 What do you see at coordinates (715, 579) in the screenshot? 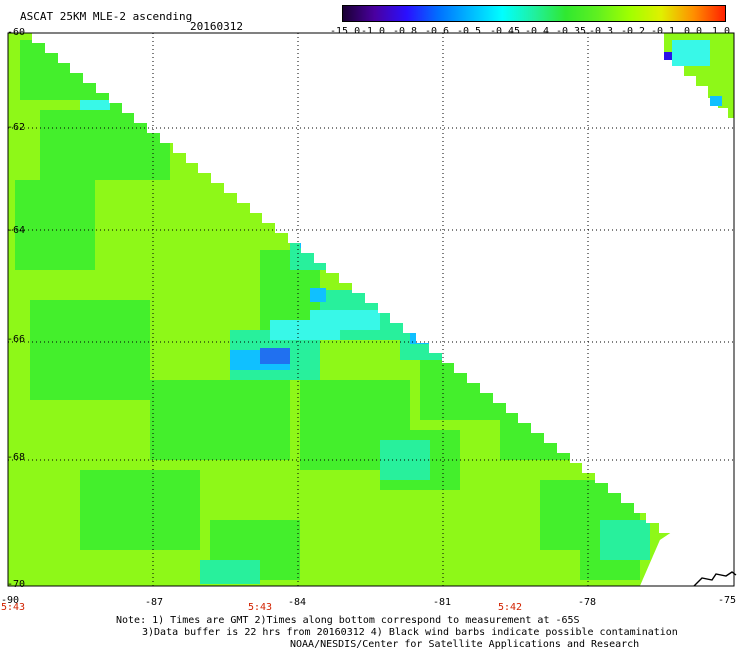
I see `coastline` at bounding box center [715, 579].